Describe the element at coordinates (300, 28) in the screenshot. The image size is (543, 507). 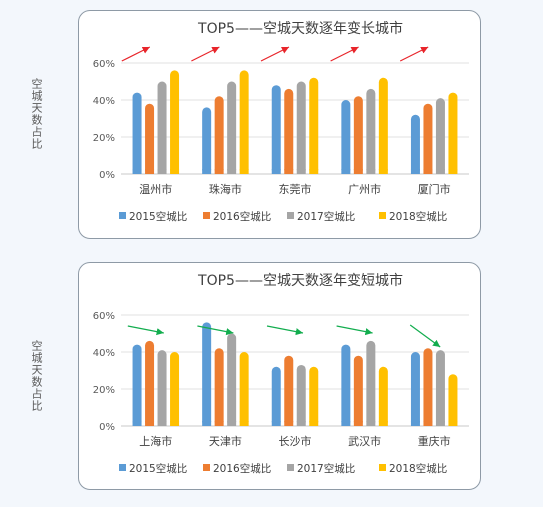
I see `chart-title: TOP5——空城天数逐年变长城市` at that location.